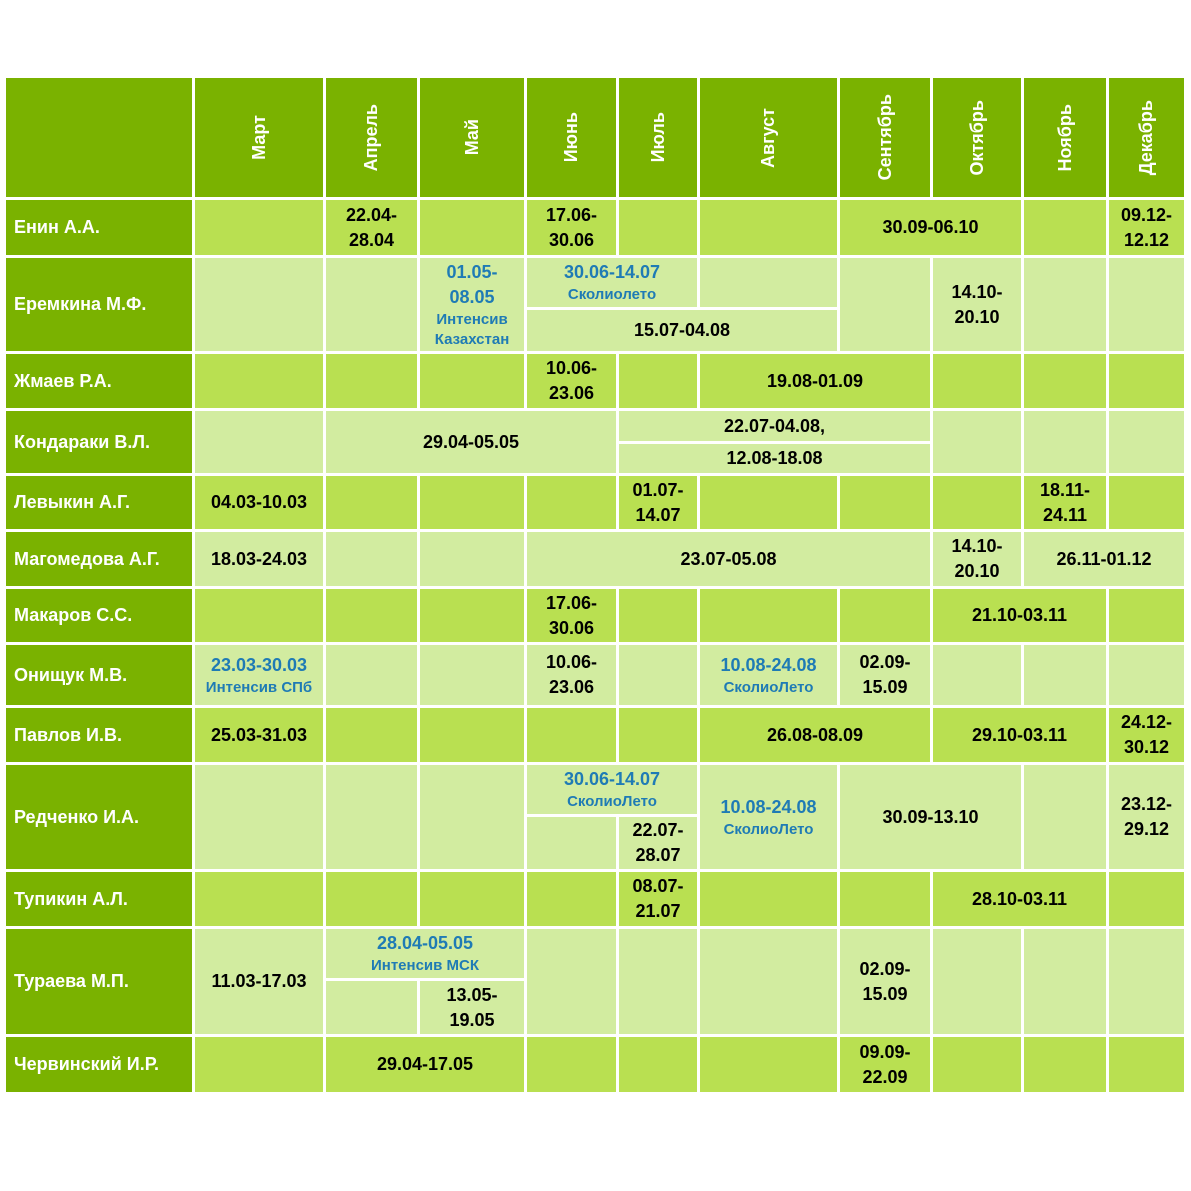 The height and width of the screenshot is (1191, 1191). Describe the element at coordinates (260, 736) in the screenshot. I see `event-cell: 25.03-31.03` at that location.